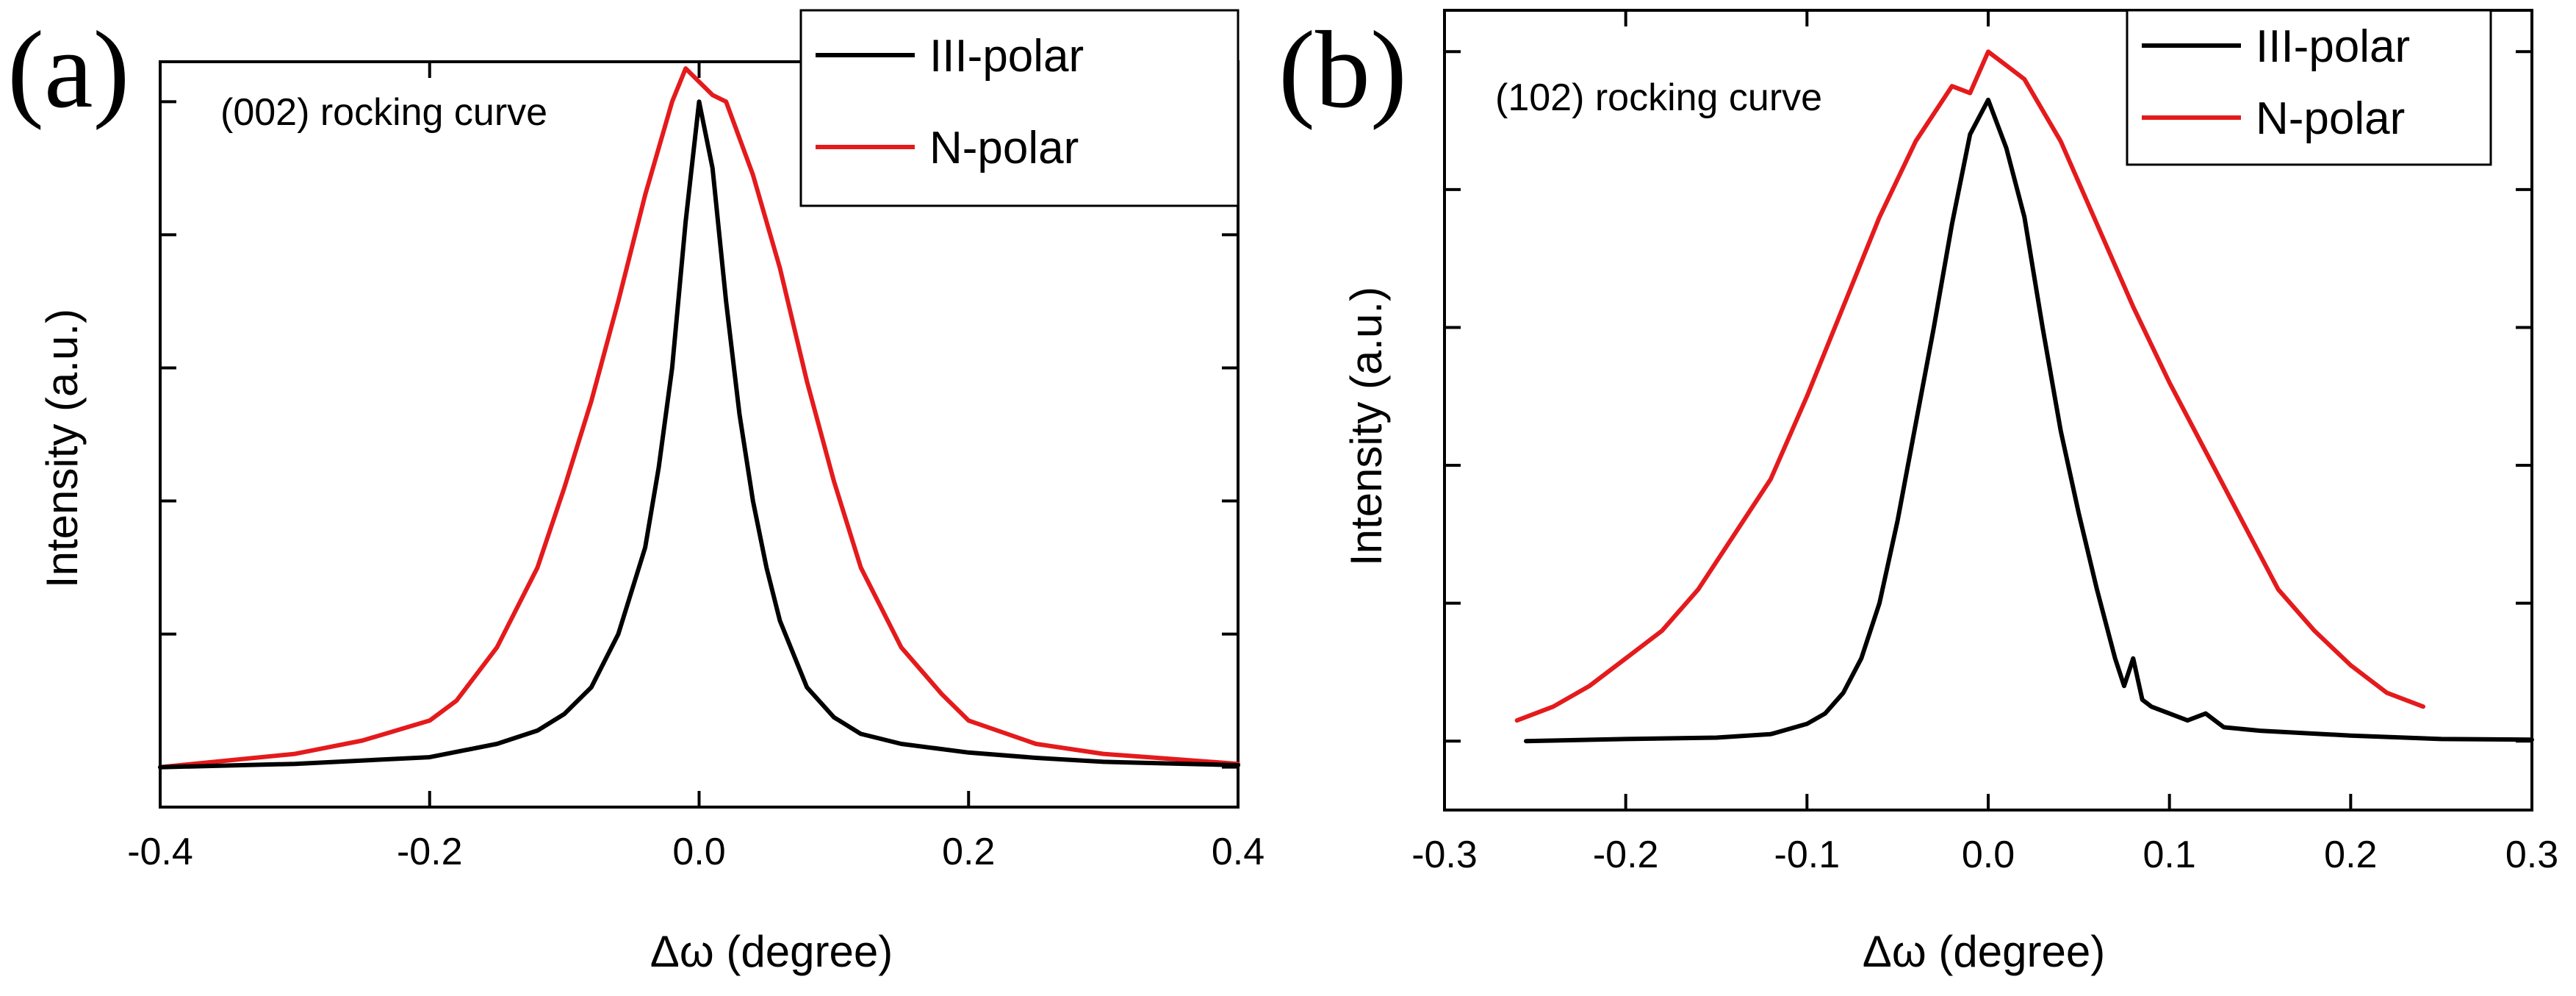 The width and height of the screenshot is (2576, 996). Describe the element at coordinates (68, 70) in the screenshot. I see `panel-a-label: (a)` at that location.